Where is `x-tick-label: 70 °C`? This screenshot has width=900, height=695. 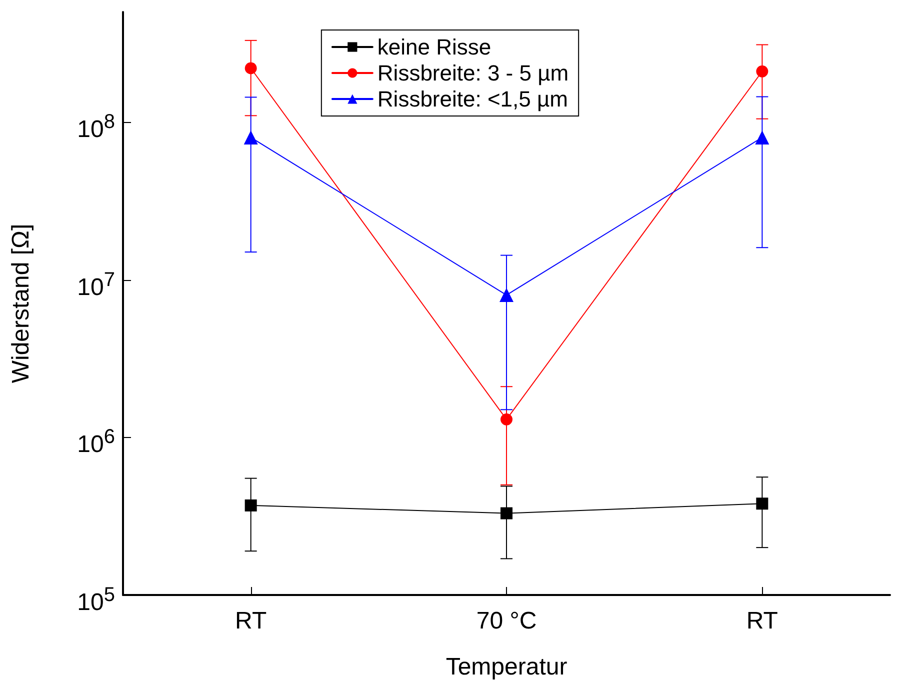
x-tick-label: 70 °C is located at coordinates (506, 621).